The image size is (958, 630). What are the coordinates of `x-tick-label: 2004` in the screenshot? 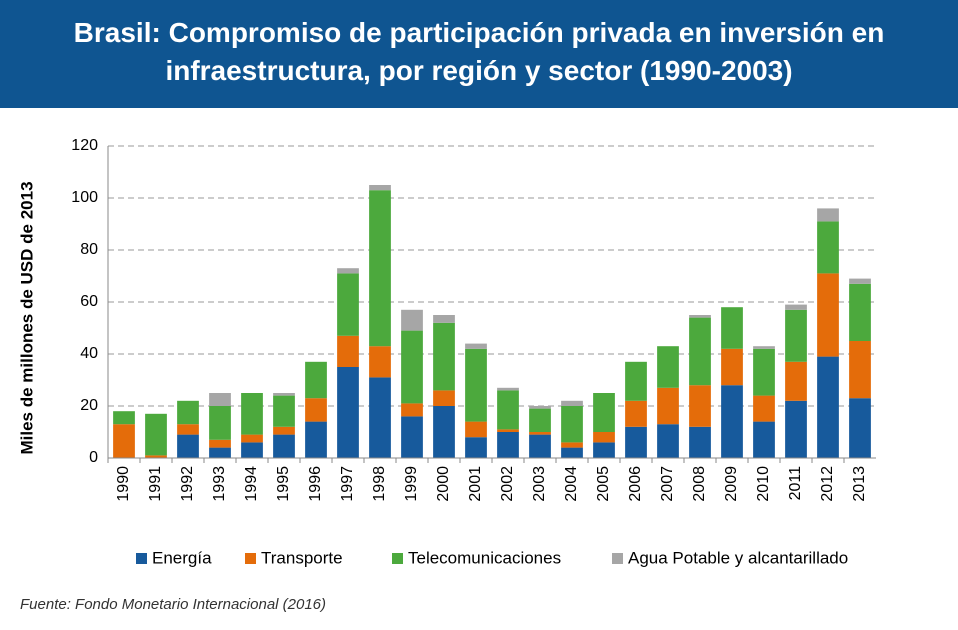 It's located at (571, 484).